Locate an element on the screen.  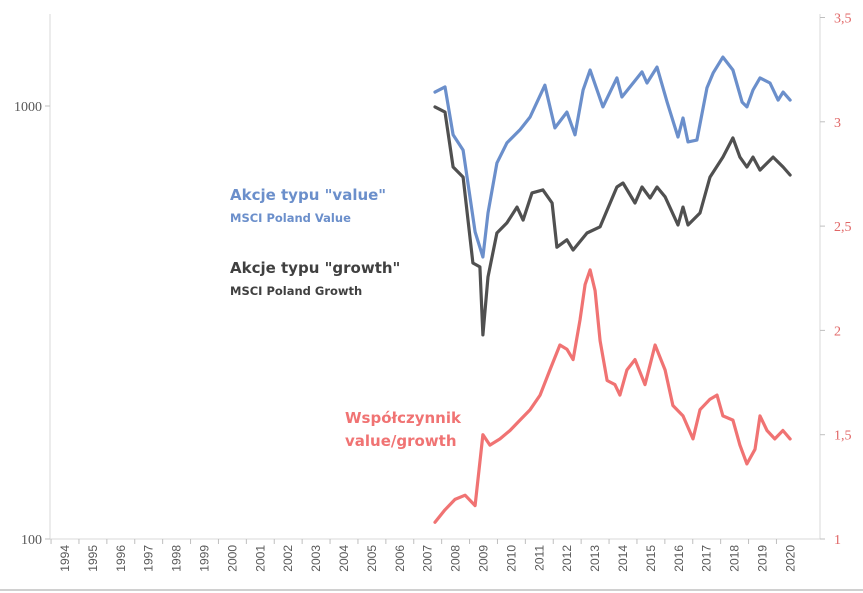
right-axis-tick-label: 1,5 is located at coordinates (843, 436).